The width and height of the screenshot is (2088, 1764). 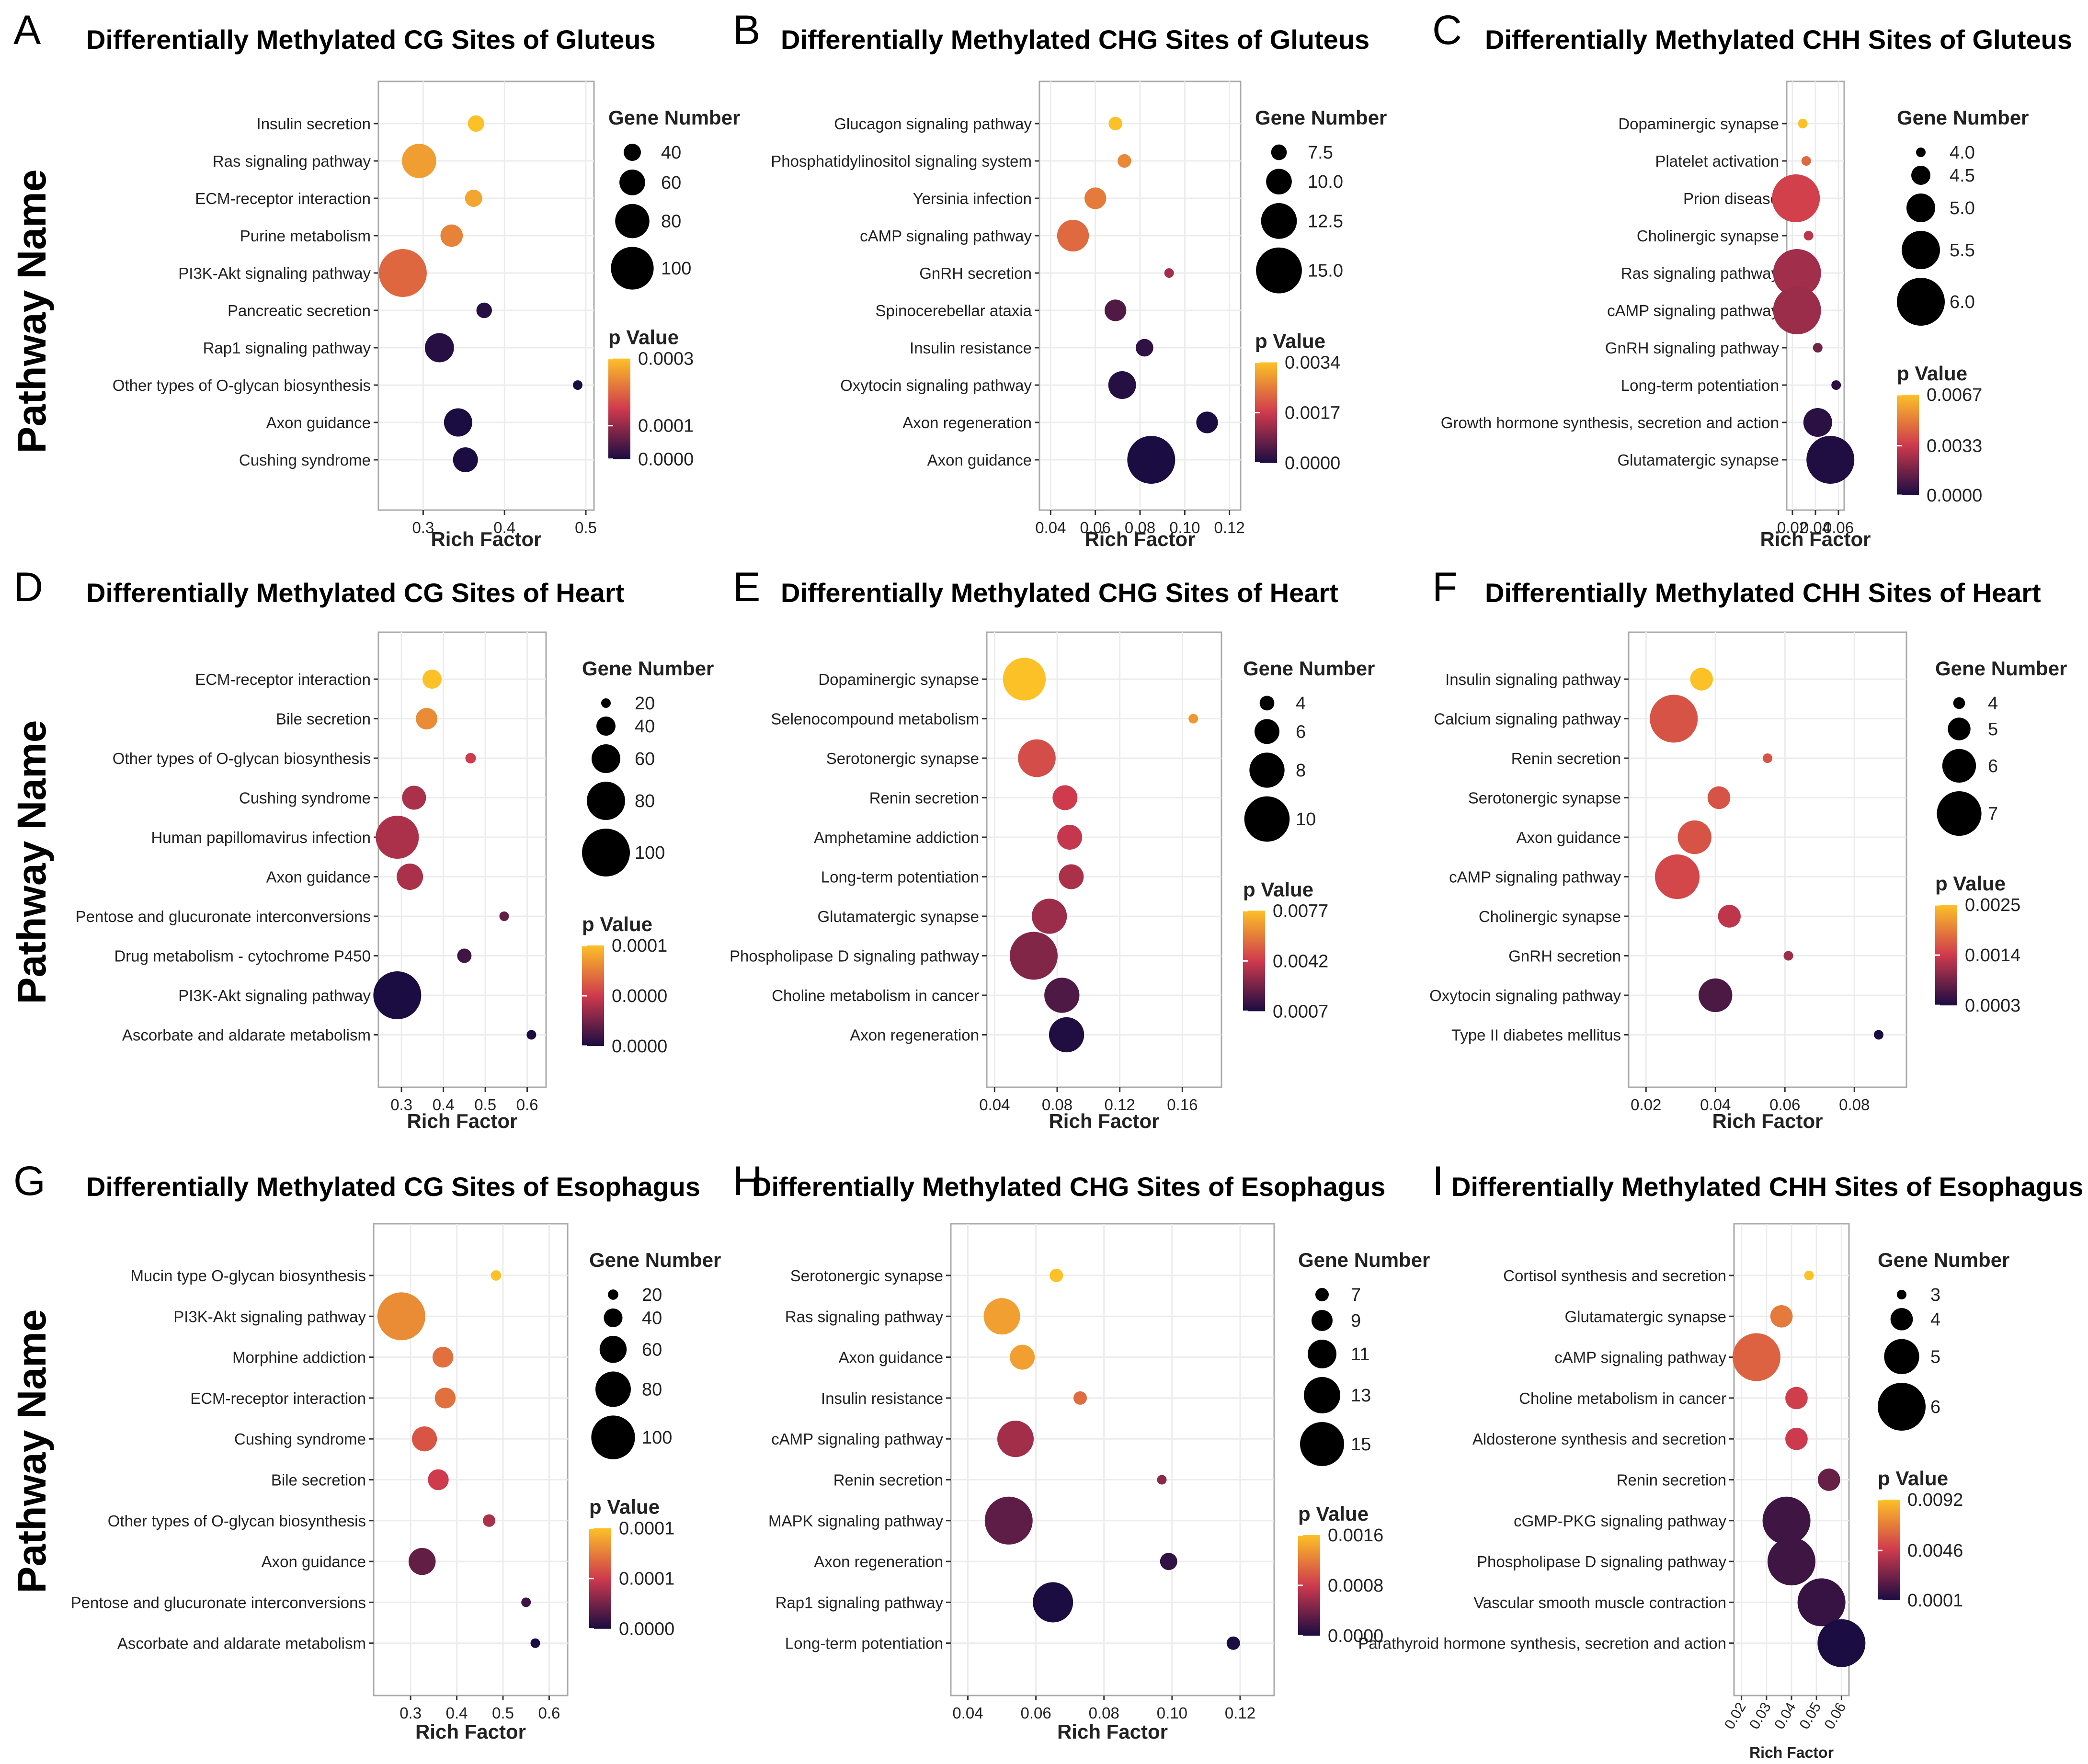 I want to click on pathway-label: Ascorbate and aldarate metabolism, so click(x=246, y=1035).